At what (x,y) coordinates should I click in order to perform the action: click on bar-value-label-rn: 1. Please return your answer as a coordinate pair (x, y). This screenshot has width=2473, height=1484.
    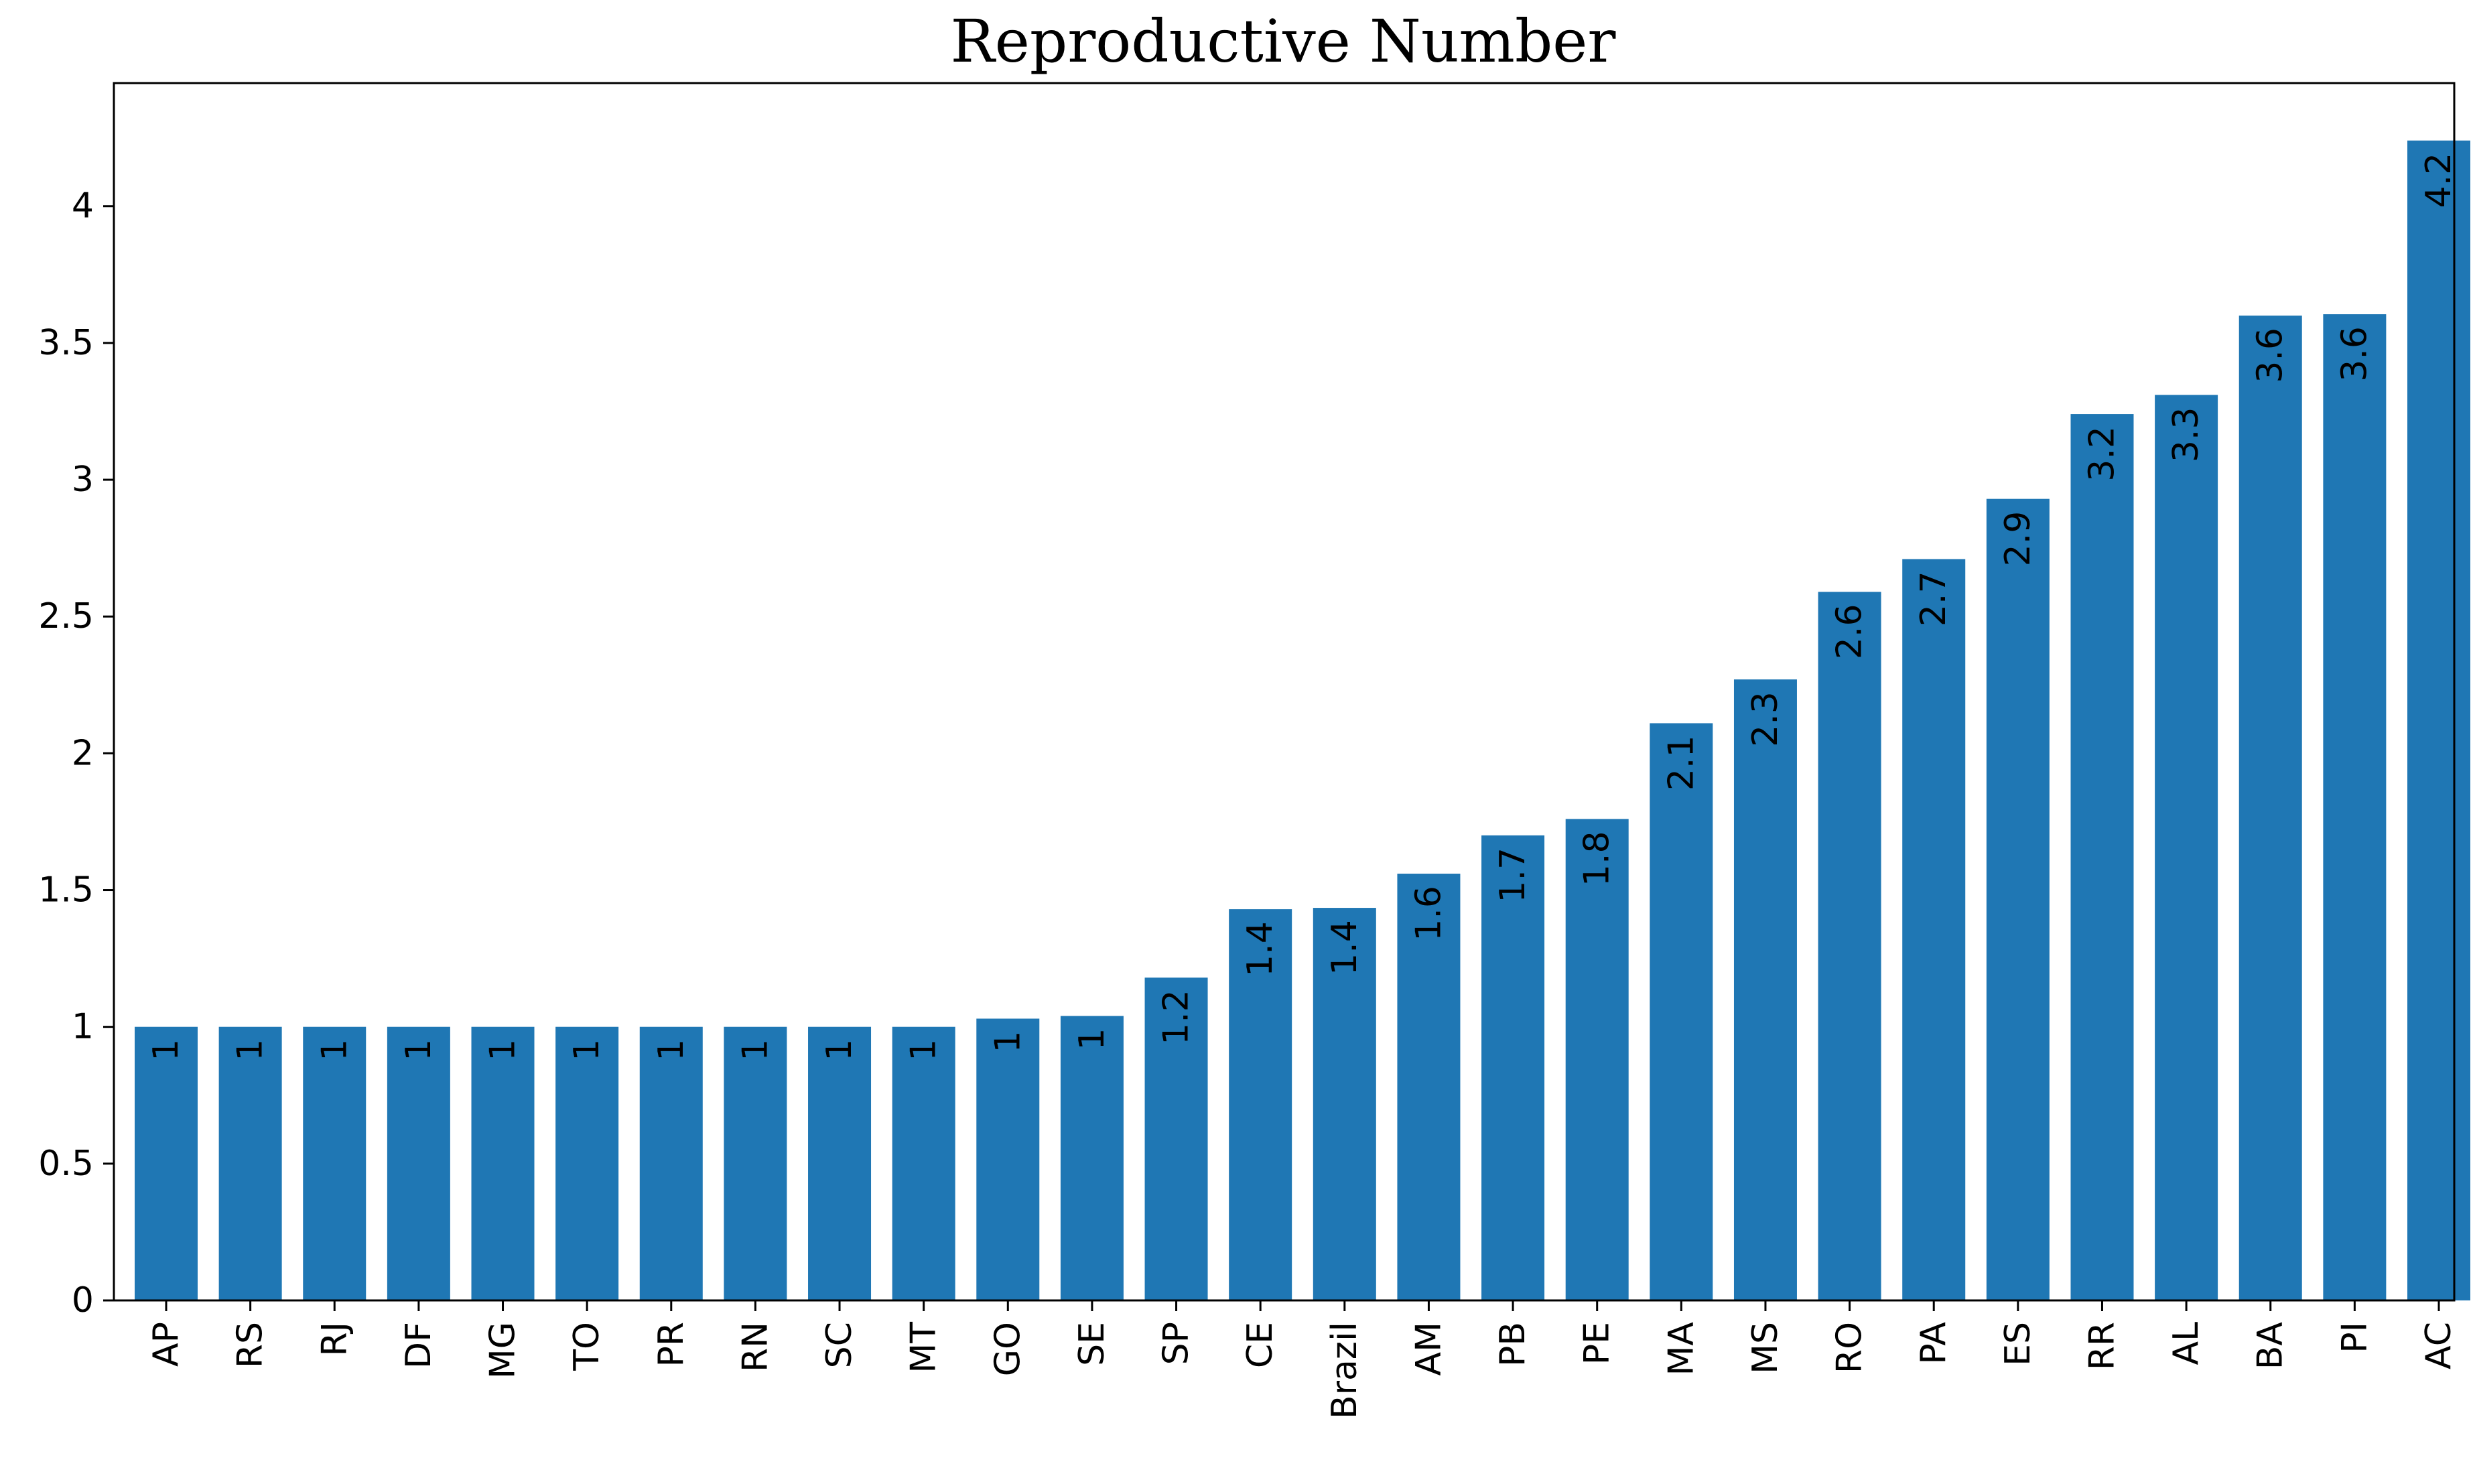
    Looking at the image, I should click on (755, 1050).